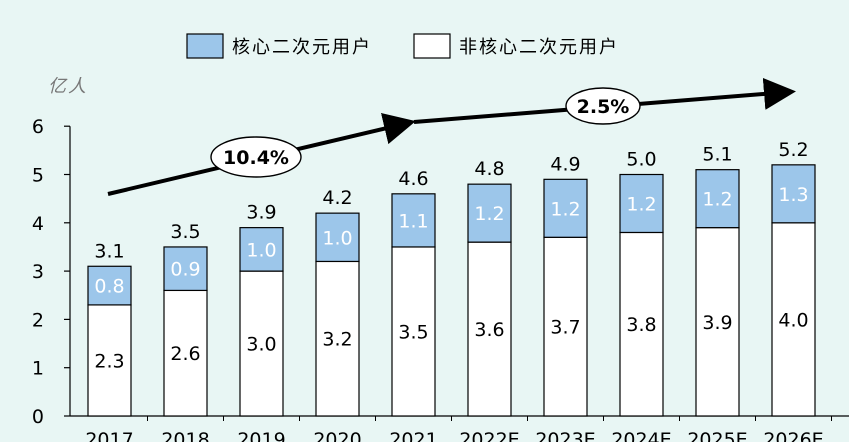 This screenshot has width=849, height=442. I want to click on growth-rate-label: 10.4%, so click(256, 158).